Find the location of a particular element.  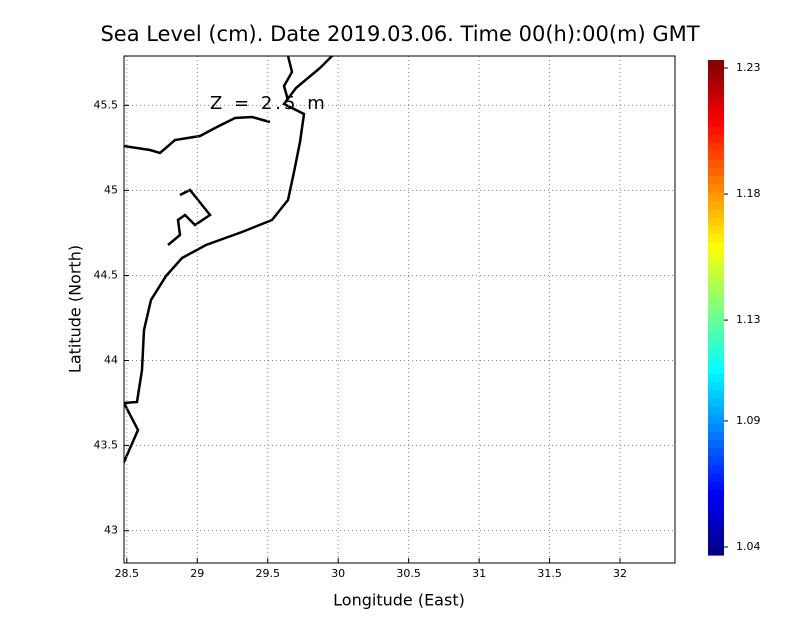

colorbar-tick-label: 1.09 is located at coordinates (748, 420).